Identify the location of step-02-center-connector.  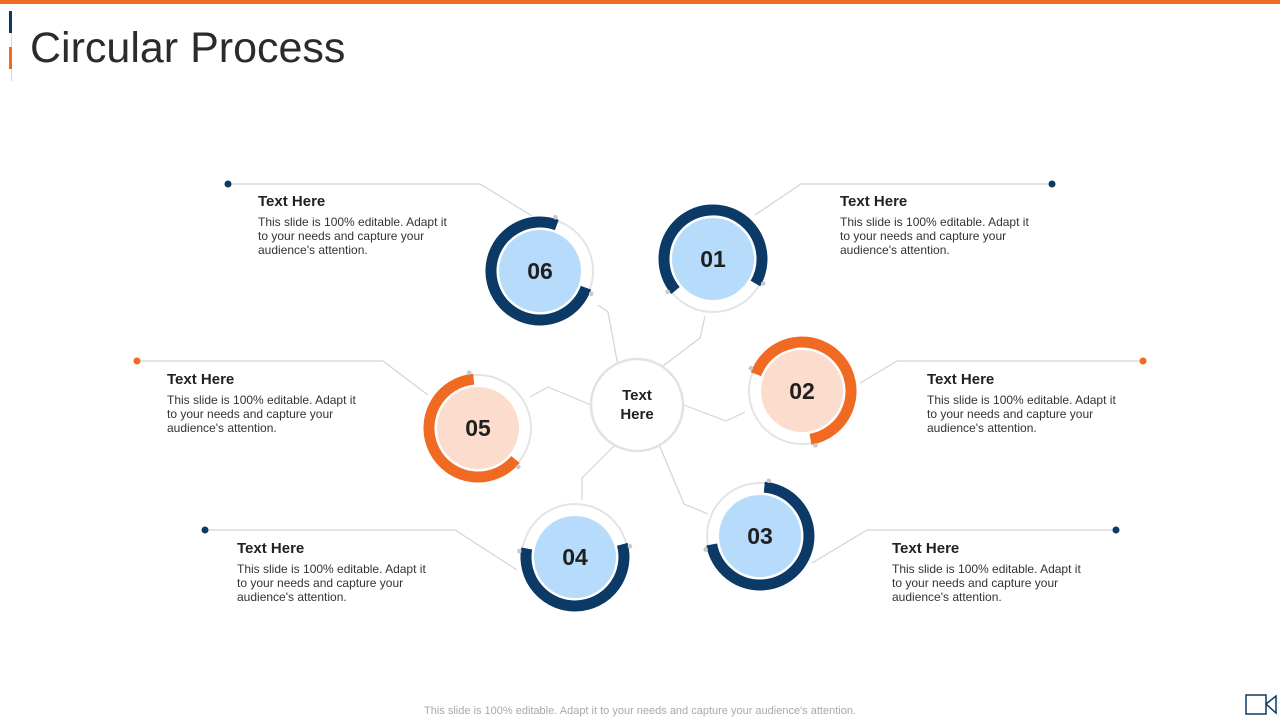
(714, 413).